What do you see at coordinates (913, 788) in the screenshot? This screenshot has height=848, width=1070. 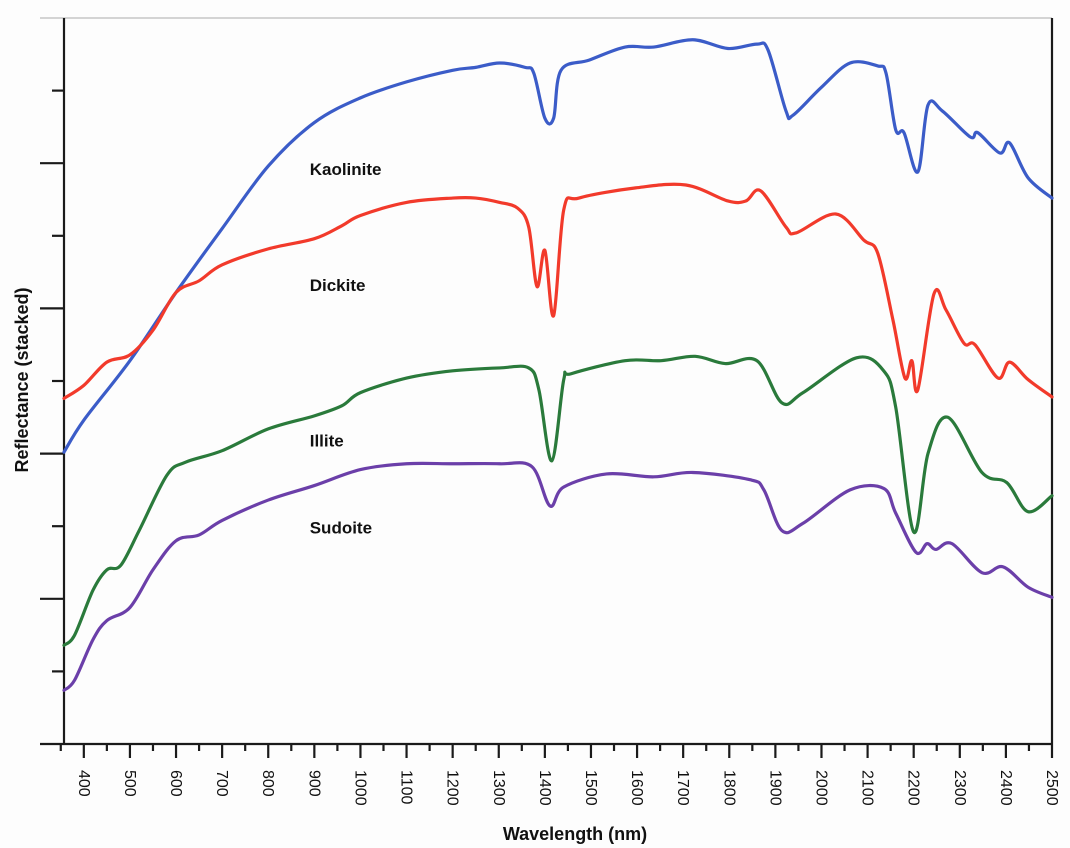 I see `x-tick-label: 2200` at bounding box center [913, 788].